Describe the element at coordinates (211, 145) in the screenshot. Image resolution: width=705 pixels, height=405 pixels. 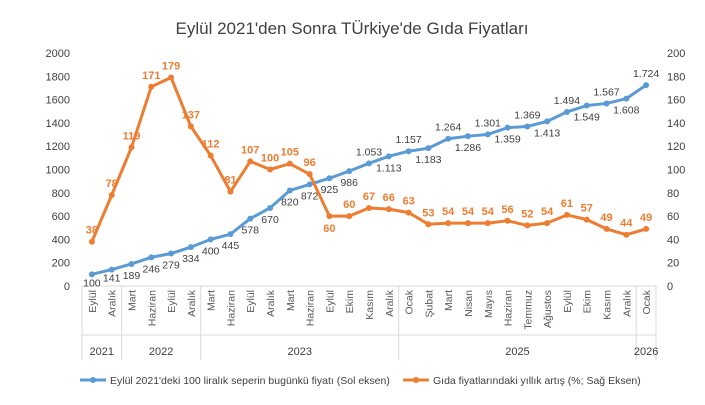
I see `data-label: 112` at that location.